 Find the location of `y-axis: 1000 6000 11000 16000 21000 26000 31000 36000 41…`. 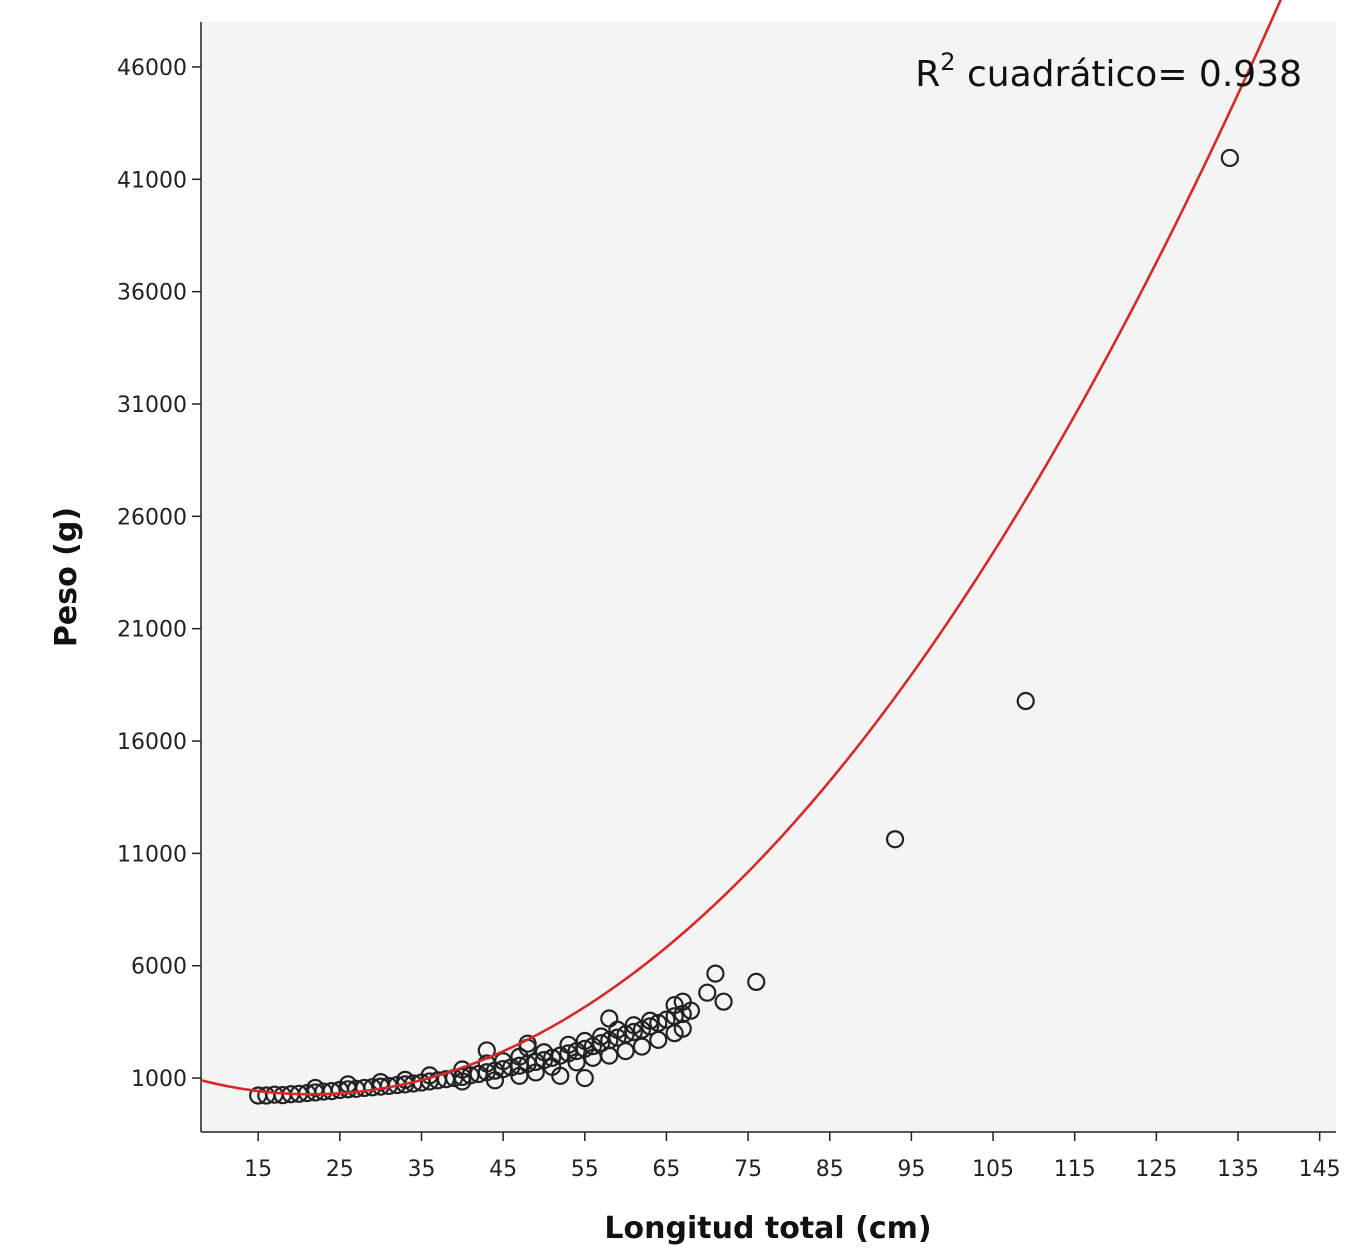

y-axis: 1000 6000 11000 16000 21000 26000 31000 36000 41… is located at coordinates (159, 577).